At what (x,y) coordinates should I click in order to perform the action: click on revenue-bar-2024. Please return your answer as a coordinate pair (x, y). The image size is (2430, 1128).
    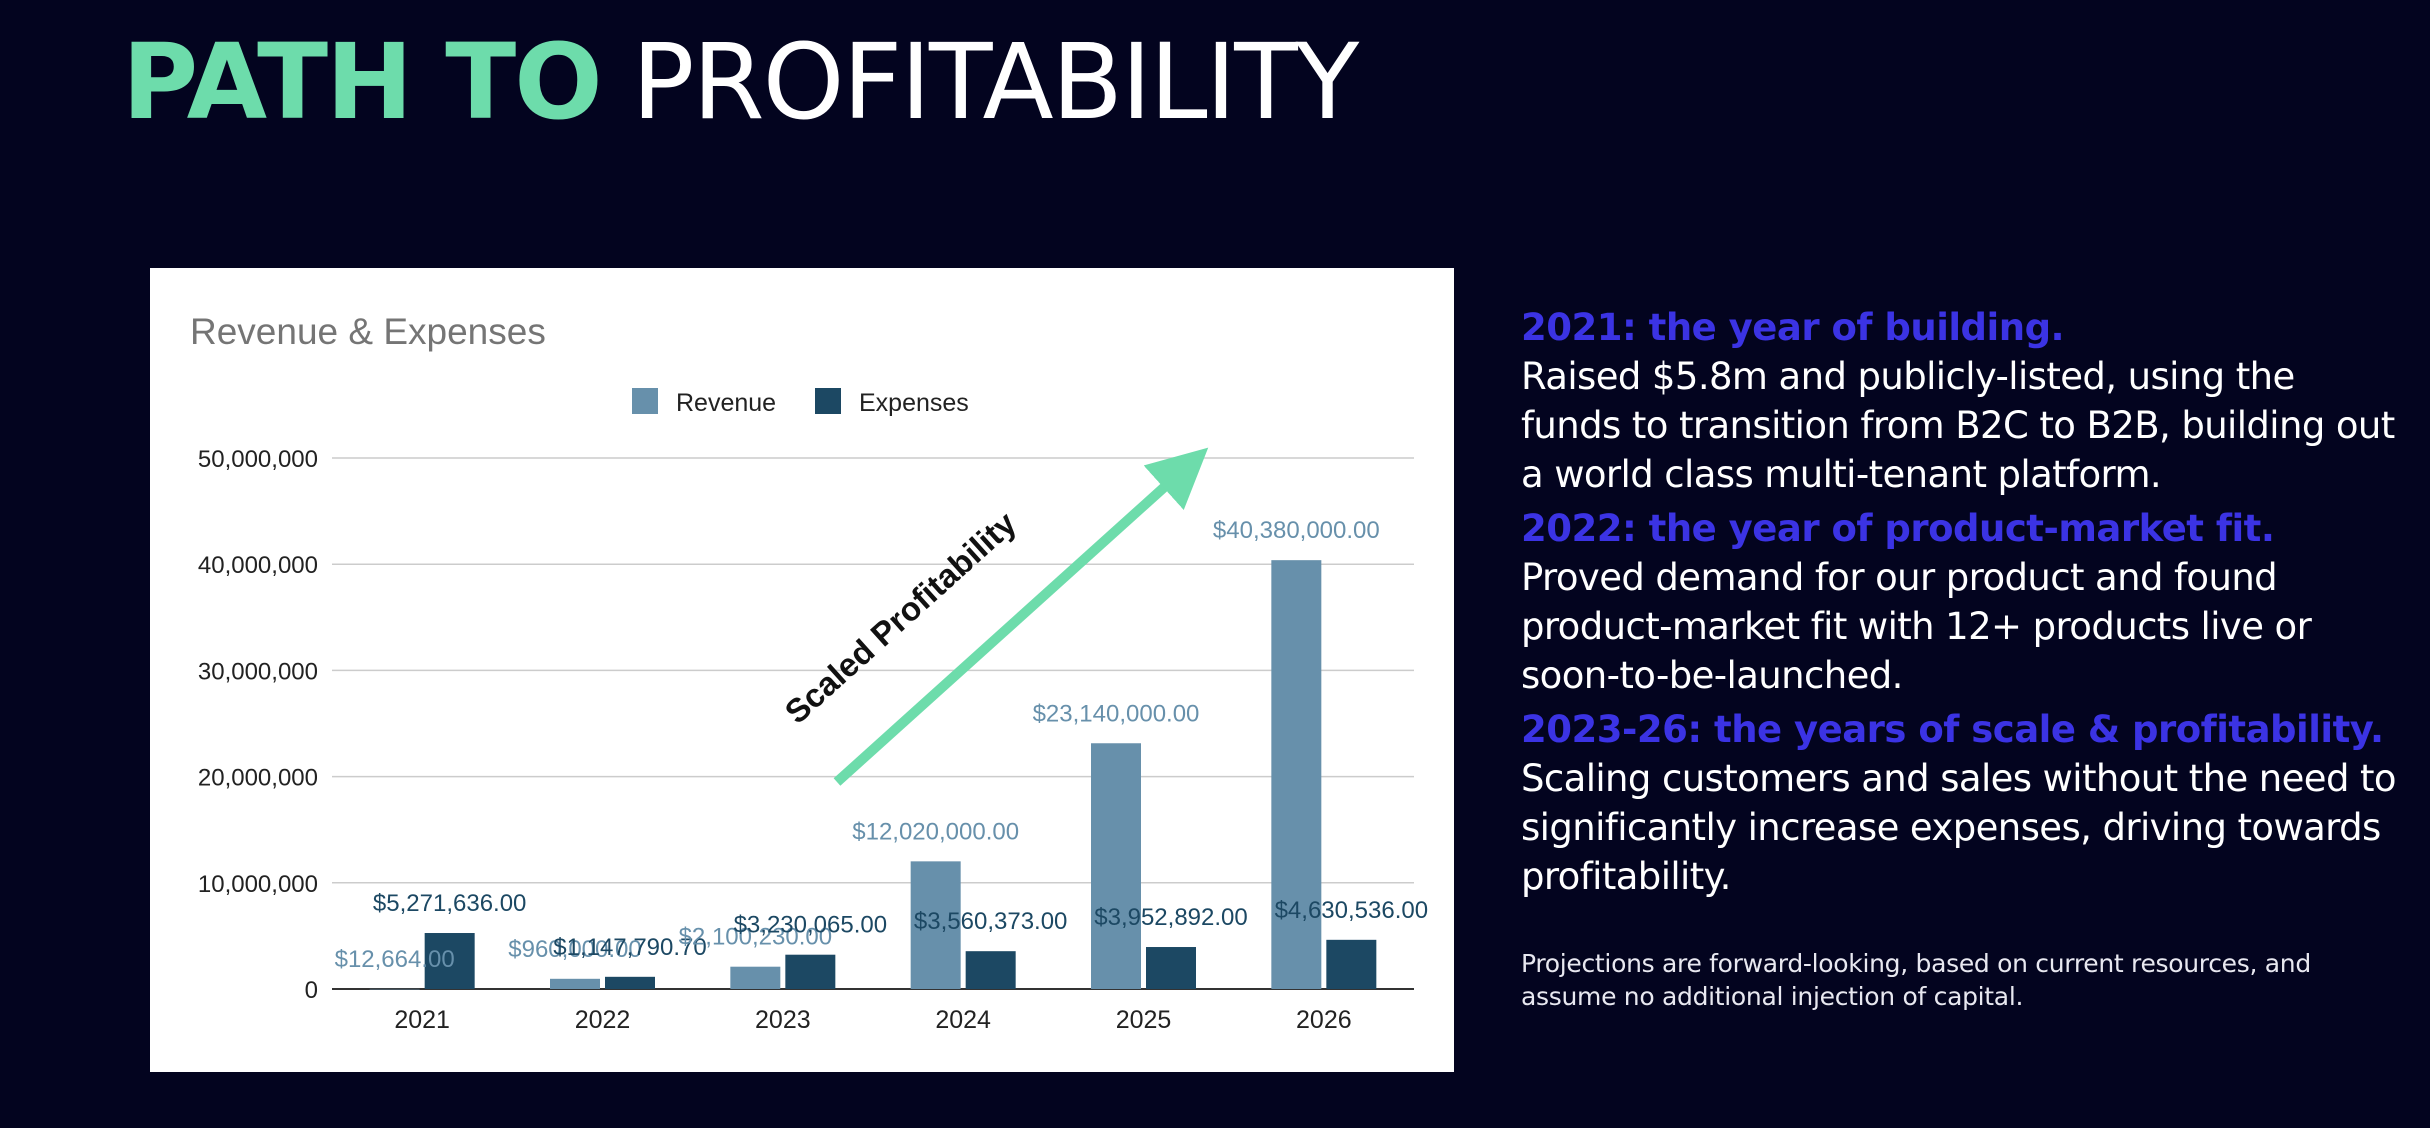
    Looking at the image, I should click on (935, 925).